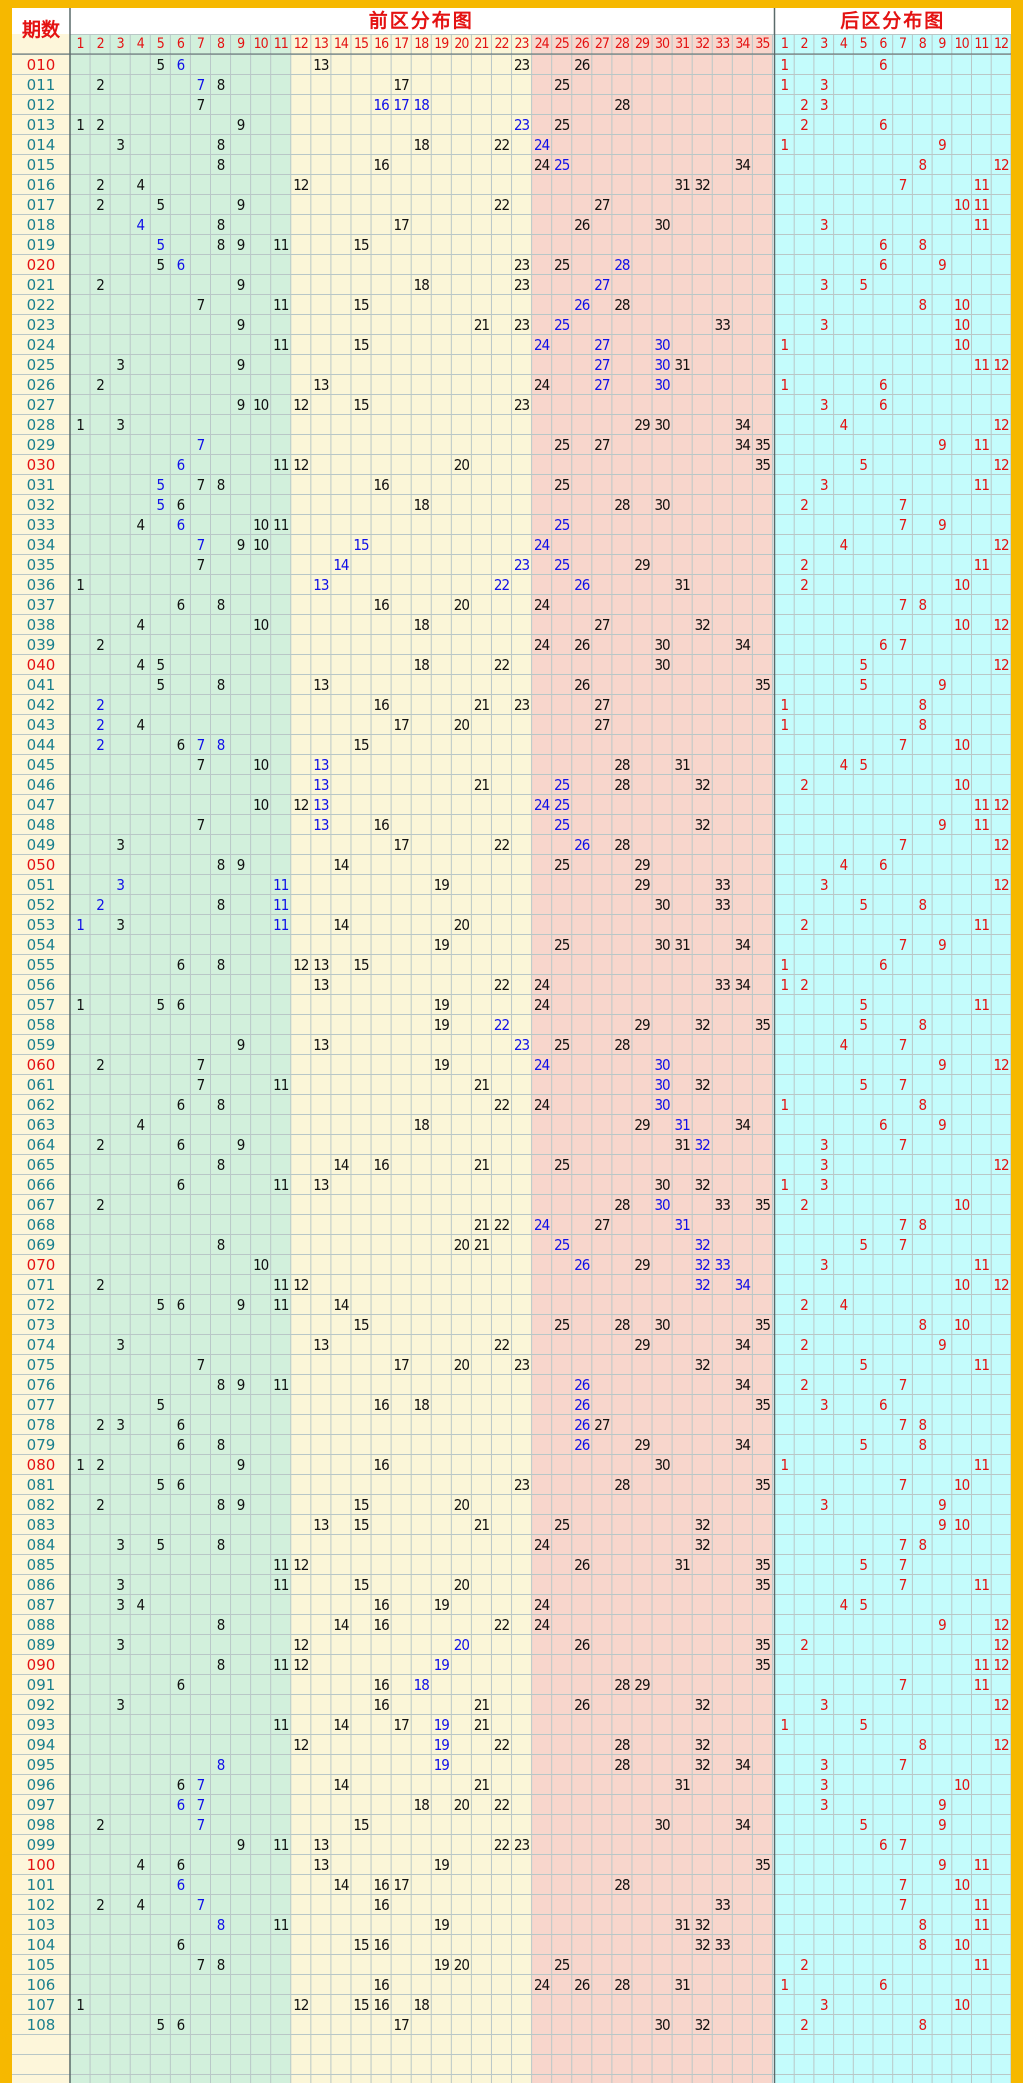 This screenshot has width=1023, height=2083. What do you see at coordinates (962, 44) in the screenshot?
I see `back-column-number: 10` at bounding box center [962, 44].